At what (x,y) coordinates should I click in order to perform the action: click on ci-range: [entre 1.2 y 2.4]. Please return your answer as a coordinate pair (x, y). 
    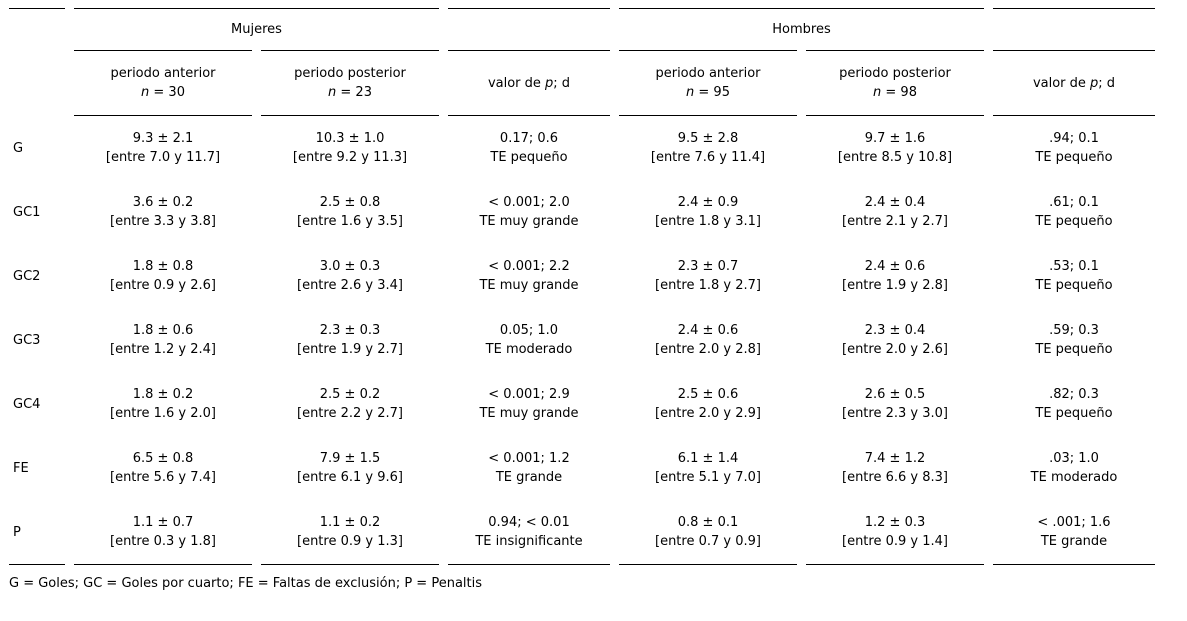
    Looking at the image, I should click on (163, 349).